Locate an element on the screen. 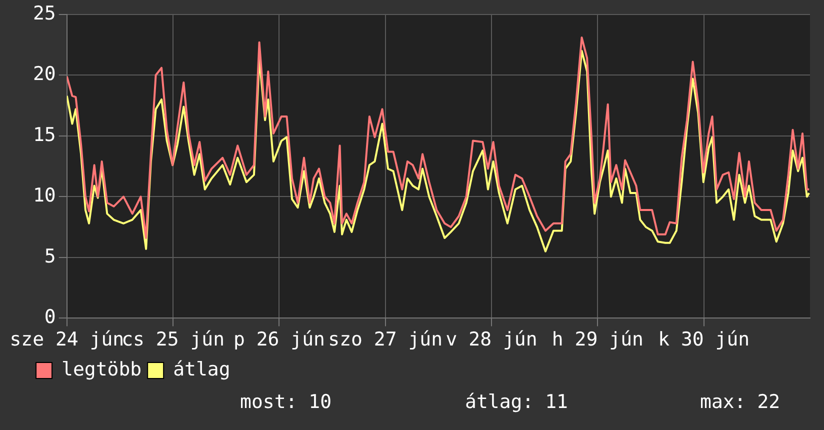  x-tick-label: szo 27 jún is located at coordinates (385, 339).